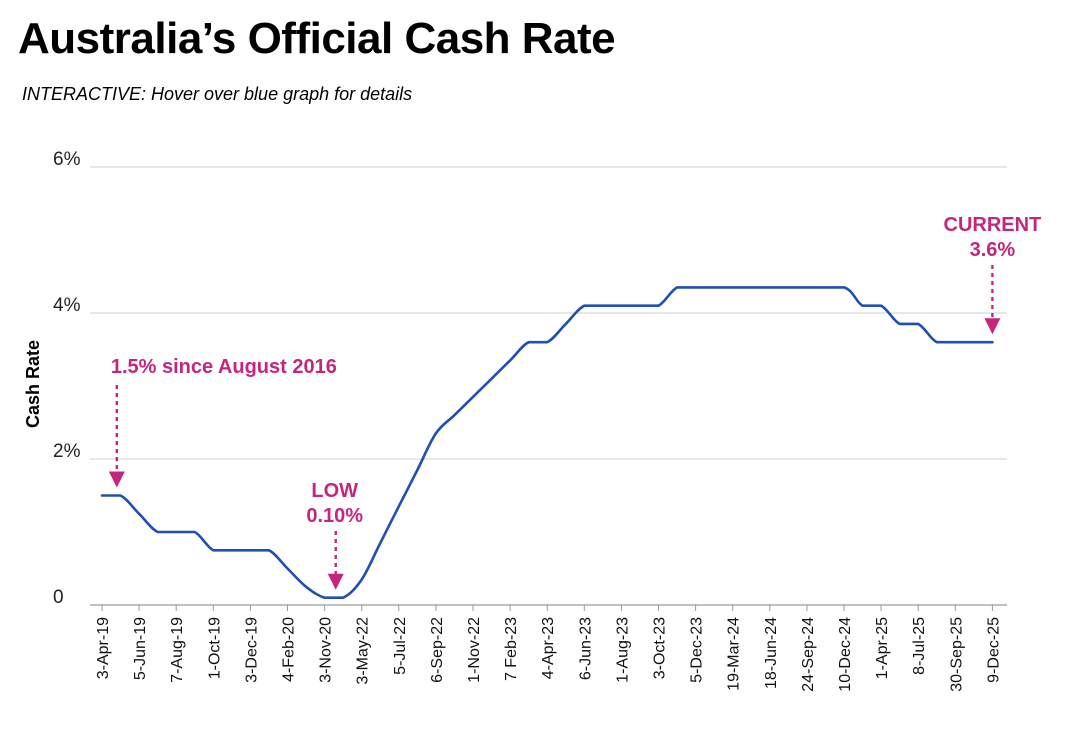  Describe the element at coordinates (993, 650) in the screenshot. I see `x-tick-label: 9-Dec-25` at that location.